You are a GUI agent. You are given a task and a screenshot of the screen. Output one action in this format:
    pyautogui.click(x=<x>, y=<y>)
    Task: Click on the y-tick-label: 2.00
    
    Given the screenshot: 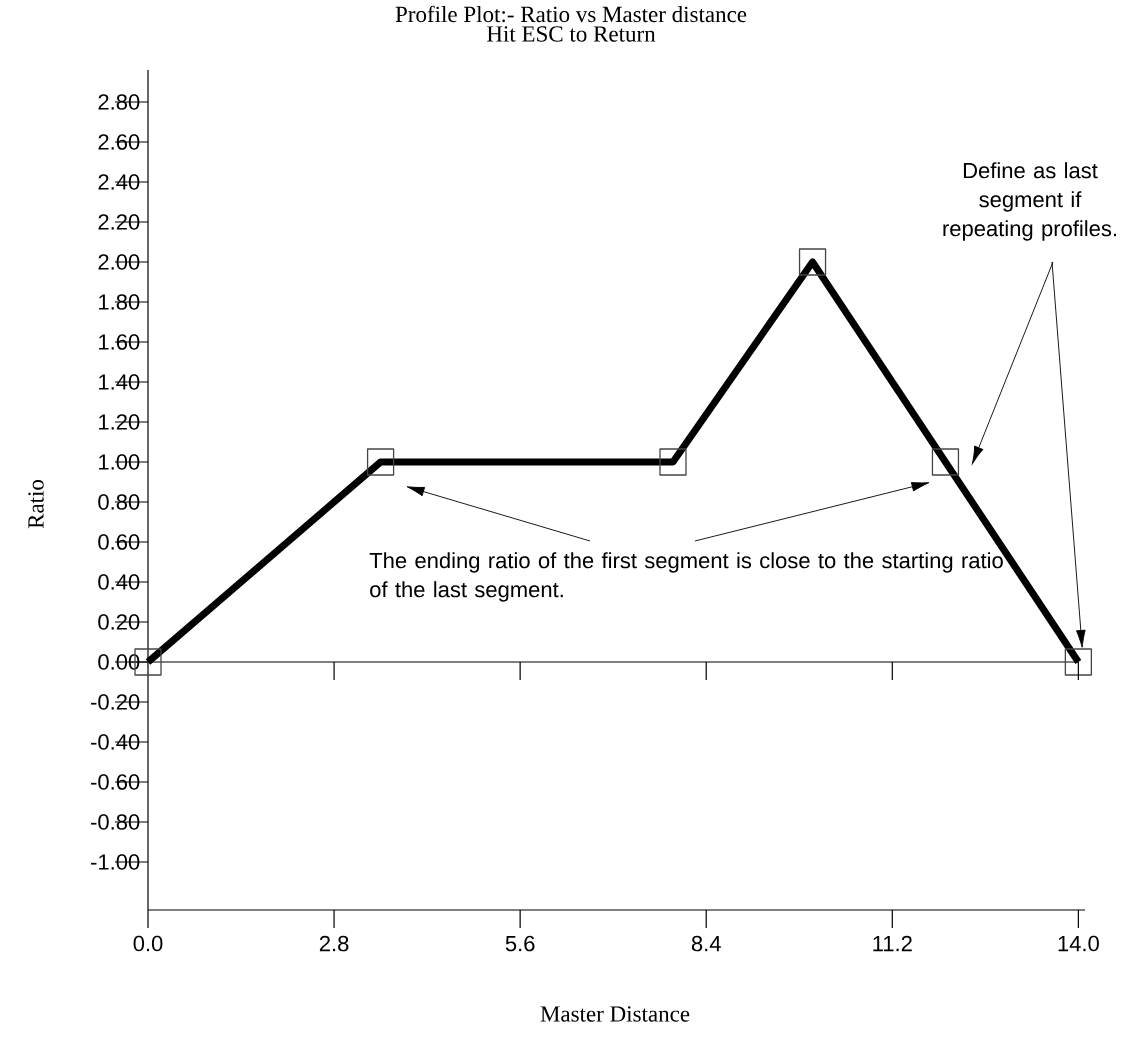 What is the action you would take?
    pyautogui.click(x=119, y=262)
    